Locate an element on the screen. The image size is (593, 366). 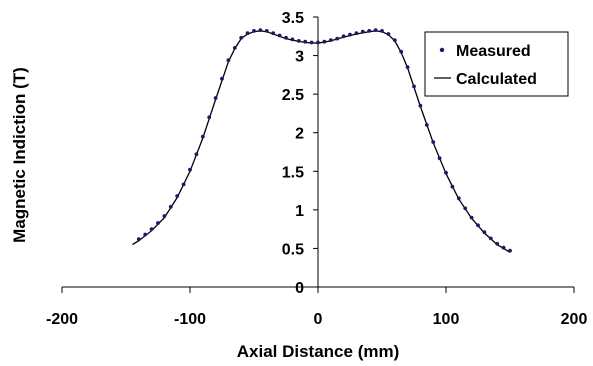
y-tick-label: 2 is located at coordinates (299, 134).